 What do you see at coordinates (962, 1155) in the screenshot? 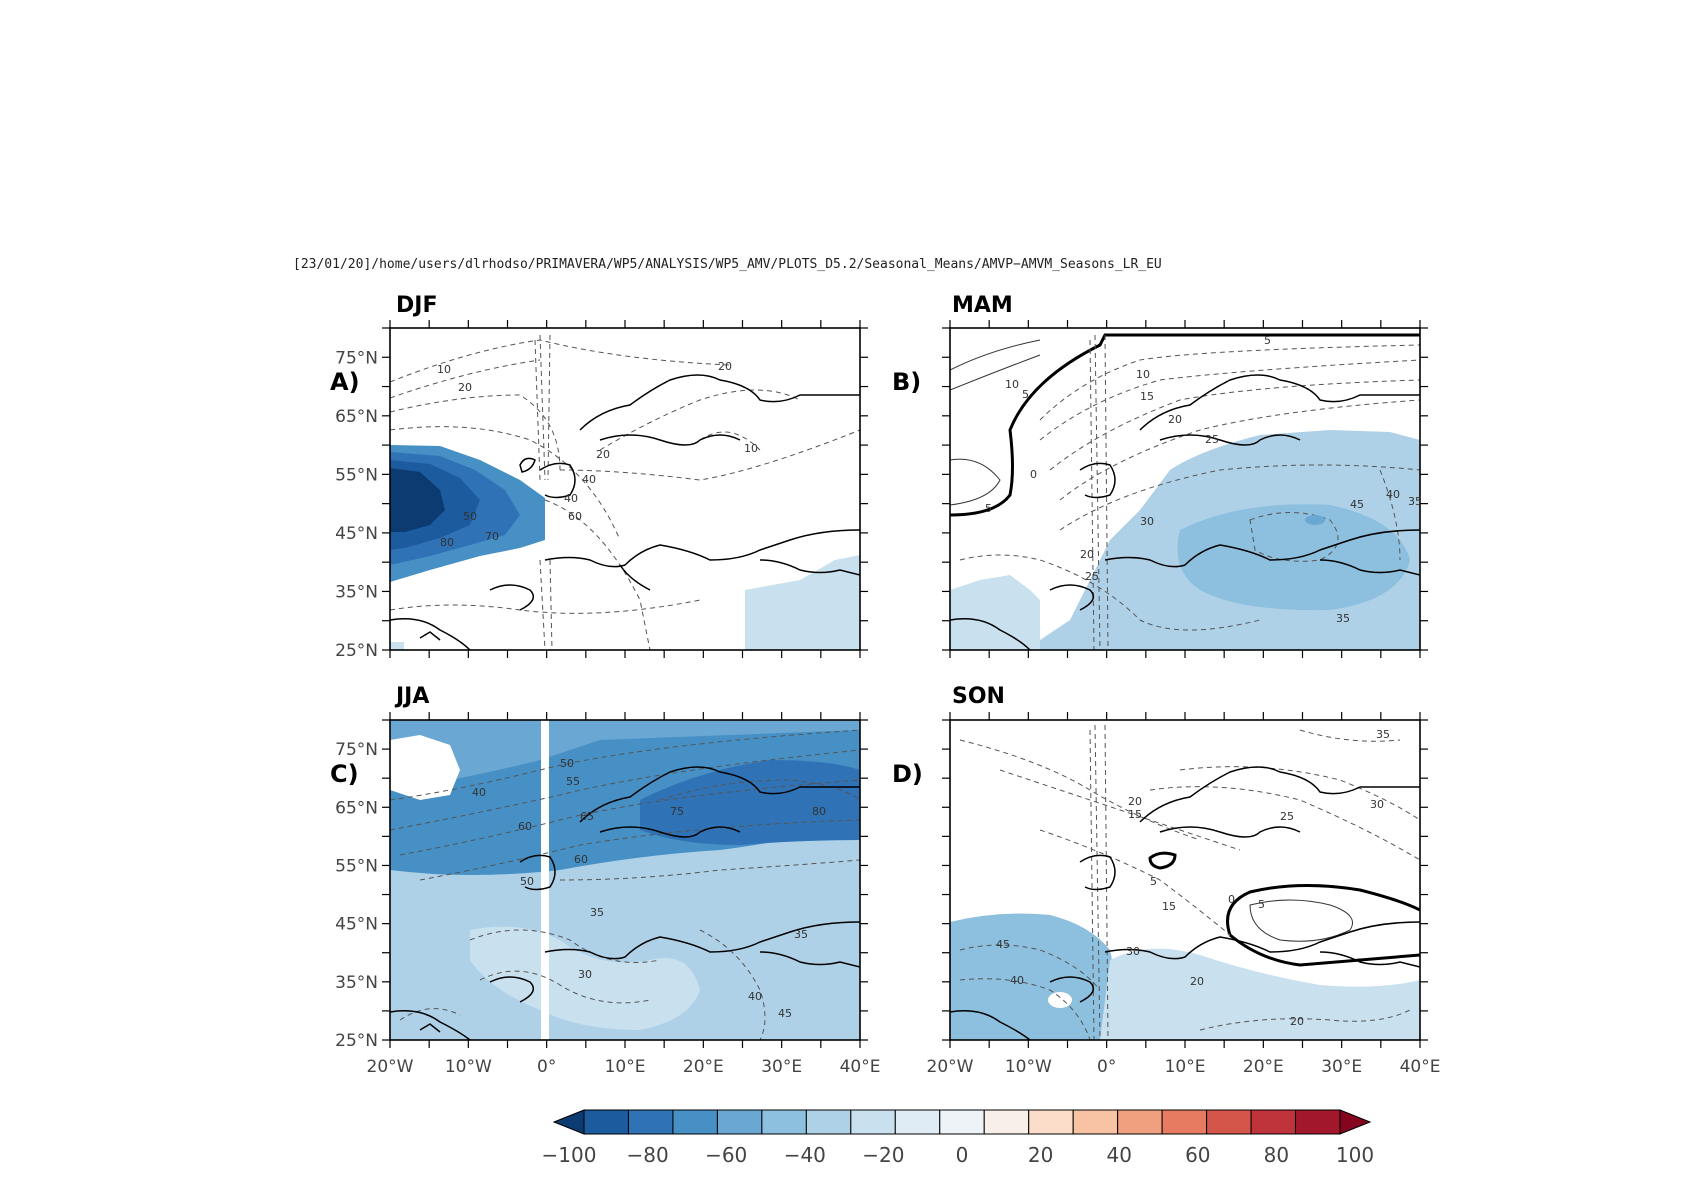
I see `colorbar-tick-label: 0` at bounding box center [962, 1155].